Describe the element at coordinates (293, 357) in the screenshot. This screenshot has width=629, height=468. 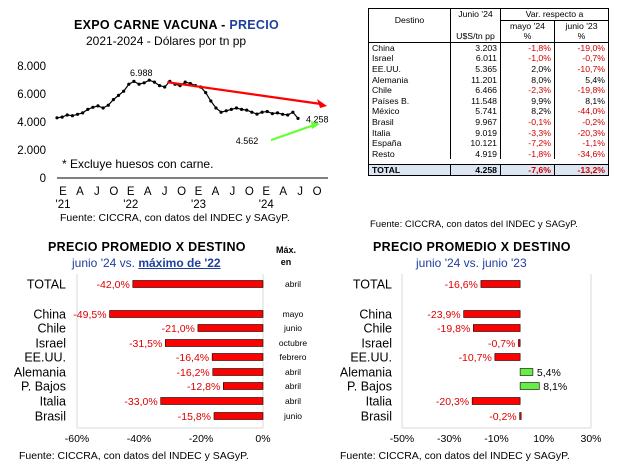
I see `max-month-label: febrero` at that location.